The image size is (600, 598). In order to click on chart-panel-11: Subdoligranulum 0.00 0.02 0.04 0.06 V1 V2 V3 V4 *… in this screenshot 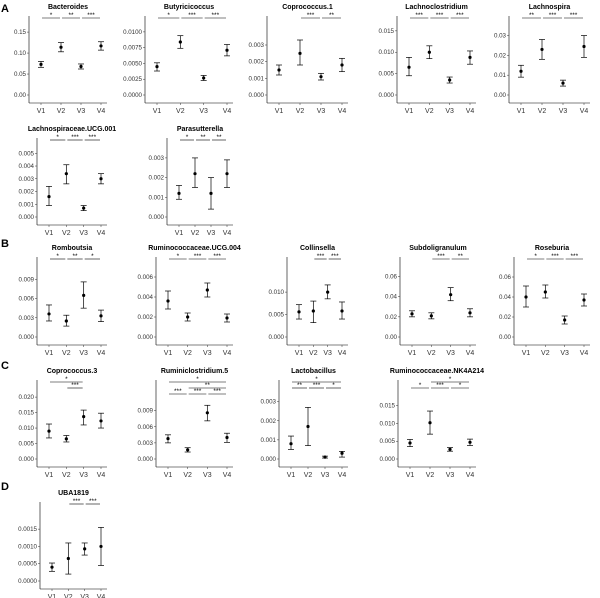, I will do `click(430, 301)`.